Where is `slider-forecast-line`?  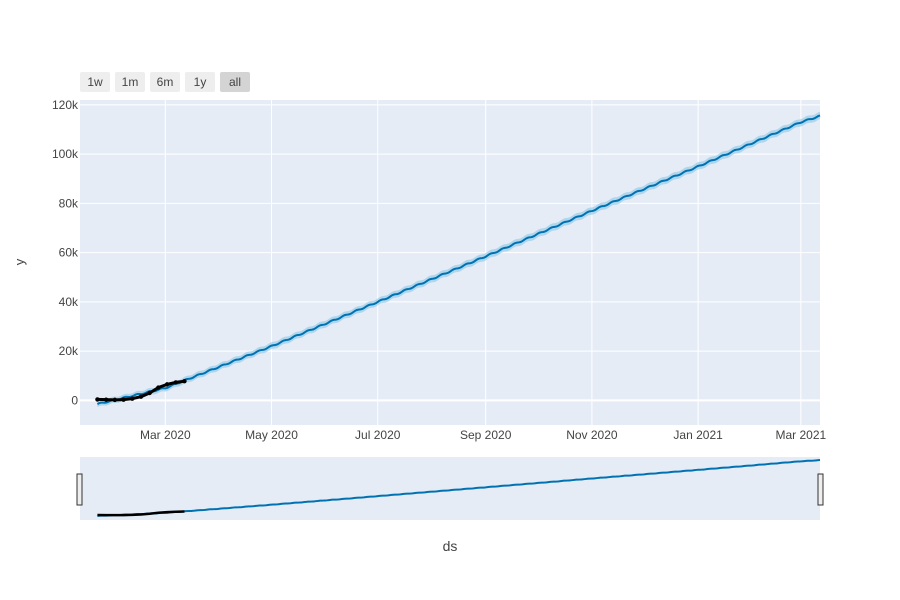
slider-forecast-line is located at coordinates (459, 487).